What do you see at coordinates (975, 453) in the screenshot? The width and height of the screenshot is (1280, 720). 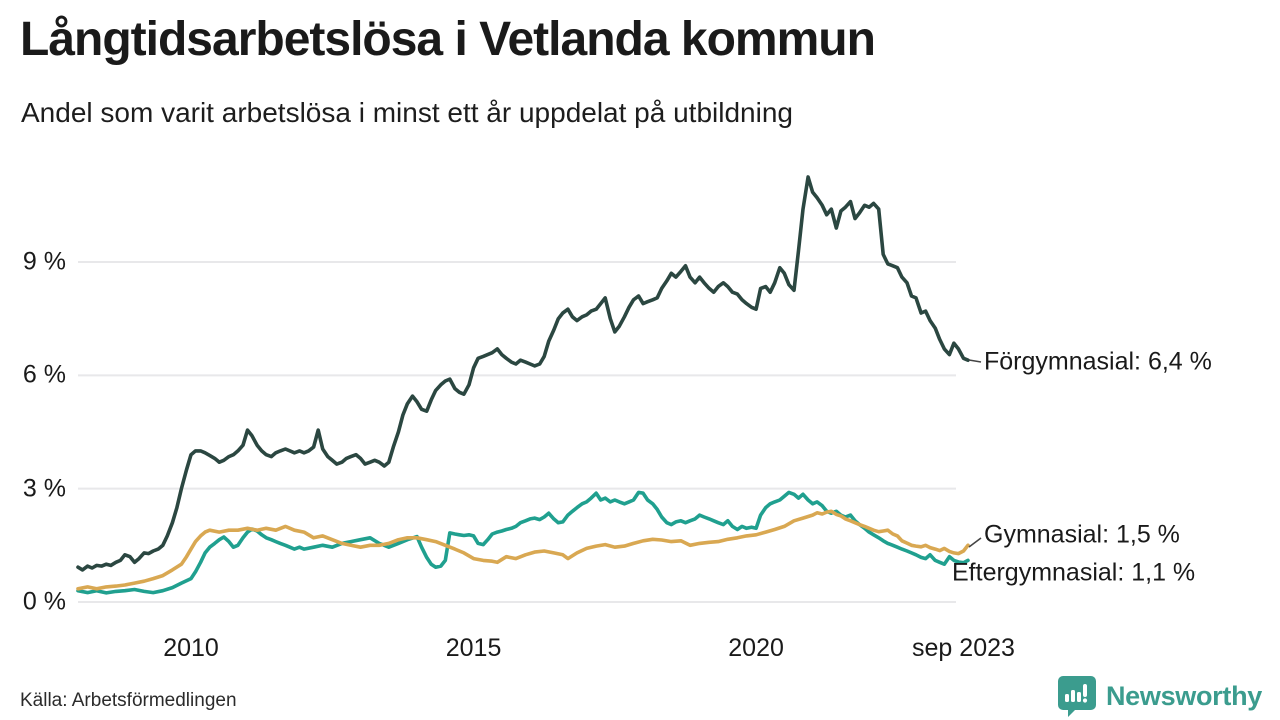 I see `label-connector-lines` at bounding box center [975, 453].